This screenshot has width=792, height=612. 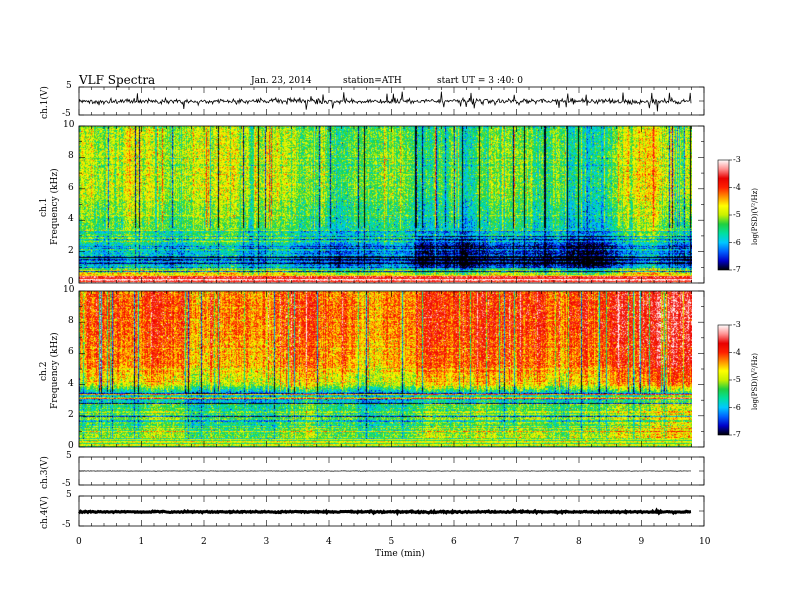 What do you see at coordinates (66, 114) in the screenshot?
I see `ch1-ytick-label: -5` at bounding box center [66, 114].